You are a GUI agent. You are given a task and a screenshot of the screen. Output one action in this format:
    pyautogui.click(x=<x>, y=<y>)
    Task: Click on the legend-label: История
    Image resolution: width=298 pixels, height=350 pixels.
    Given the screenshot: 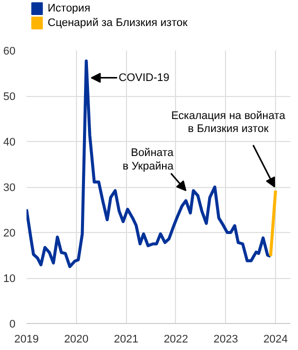 What is the action you would take?
    pyautogui.click(x=69, y=8)
    